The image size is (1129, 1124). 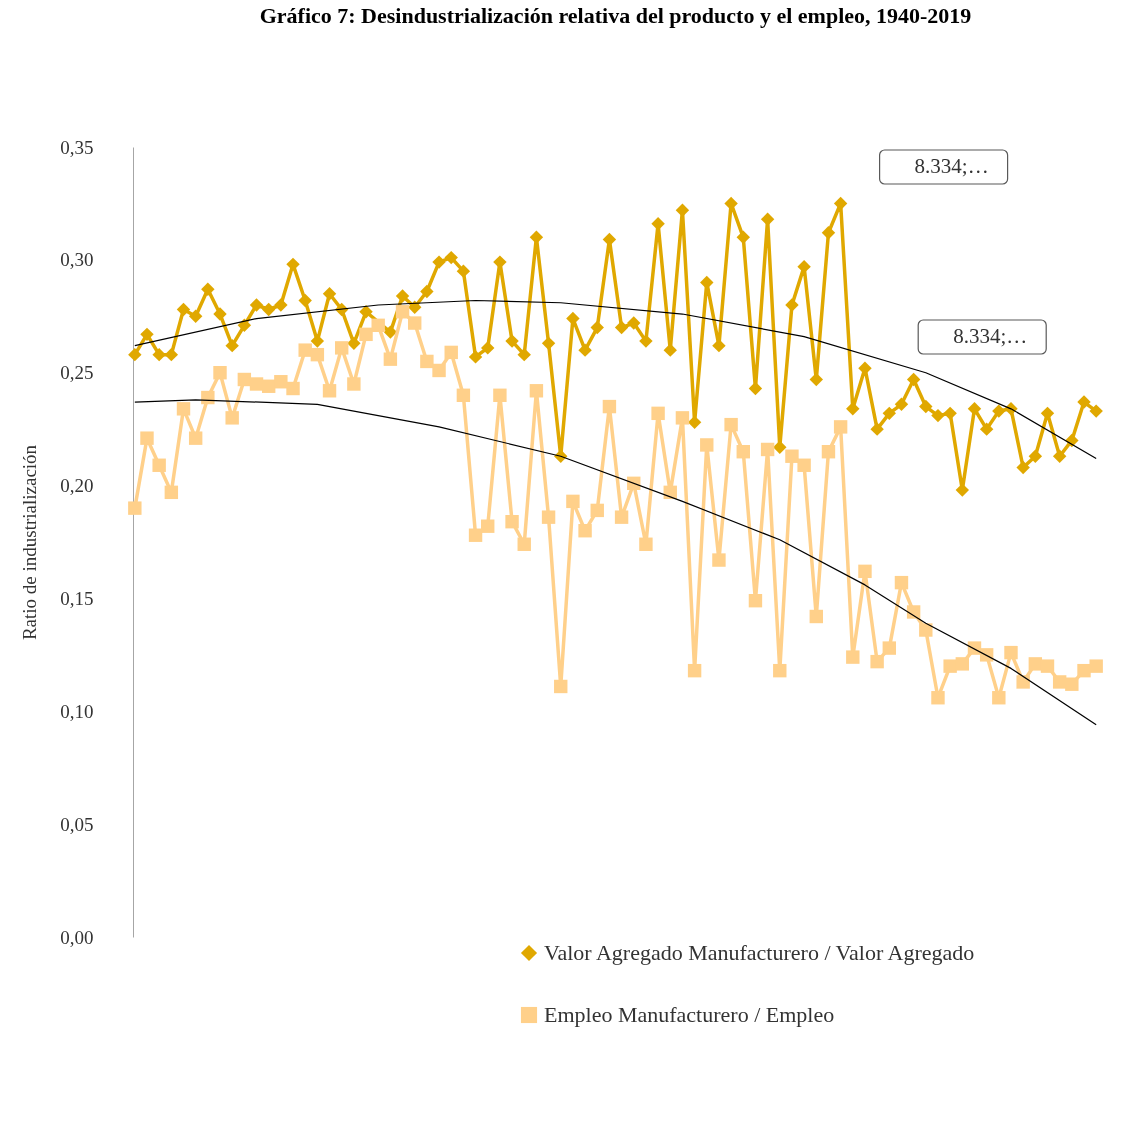 I want to click on y-tick-label: 0,20, so click(x=77, y=486).